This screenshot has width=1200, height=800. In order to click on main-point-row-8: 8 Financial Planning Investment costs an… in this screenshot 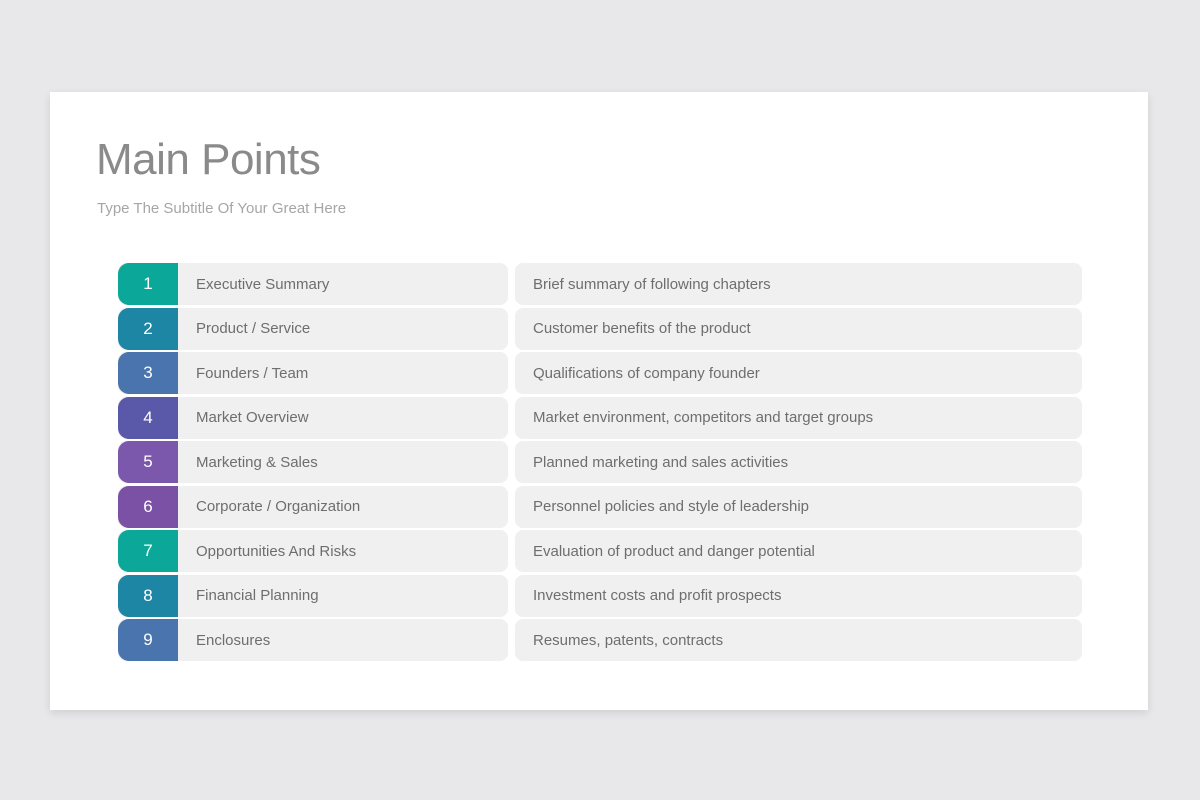, I will do `click(600, 595)`.